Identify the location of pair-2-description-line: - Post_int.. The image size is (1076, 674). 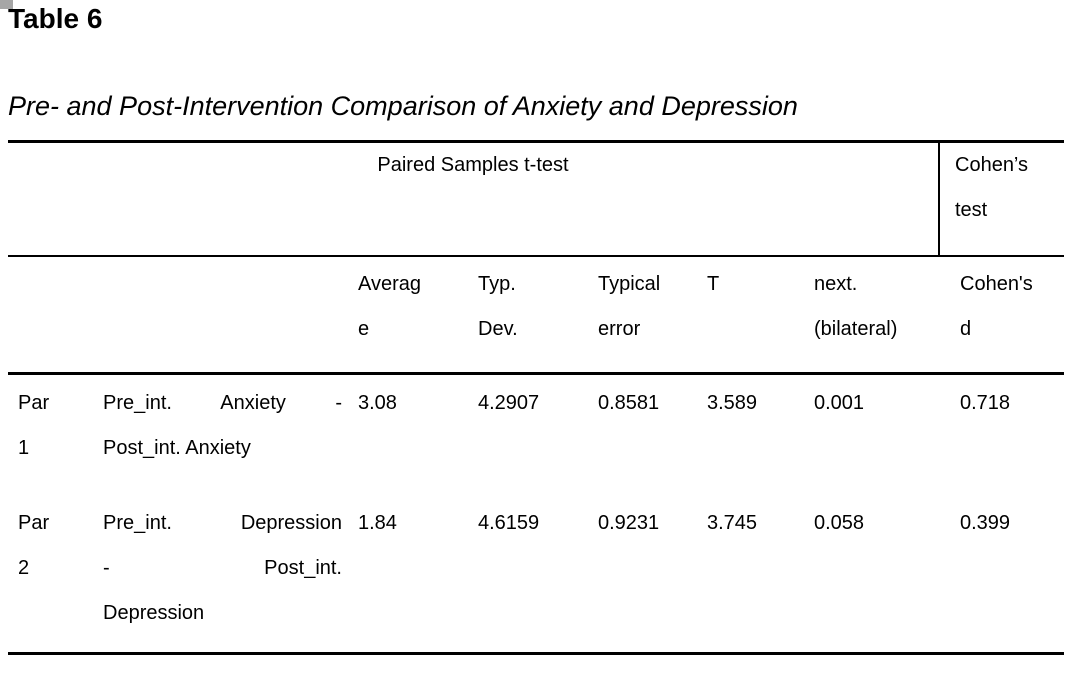
(222, 568).